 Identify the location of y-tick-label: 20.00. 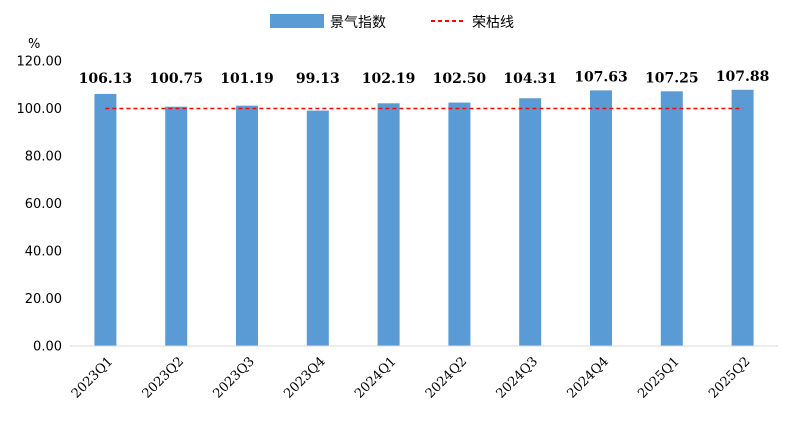
(43, 299).